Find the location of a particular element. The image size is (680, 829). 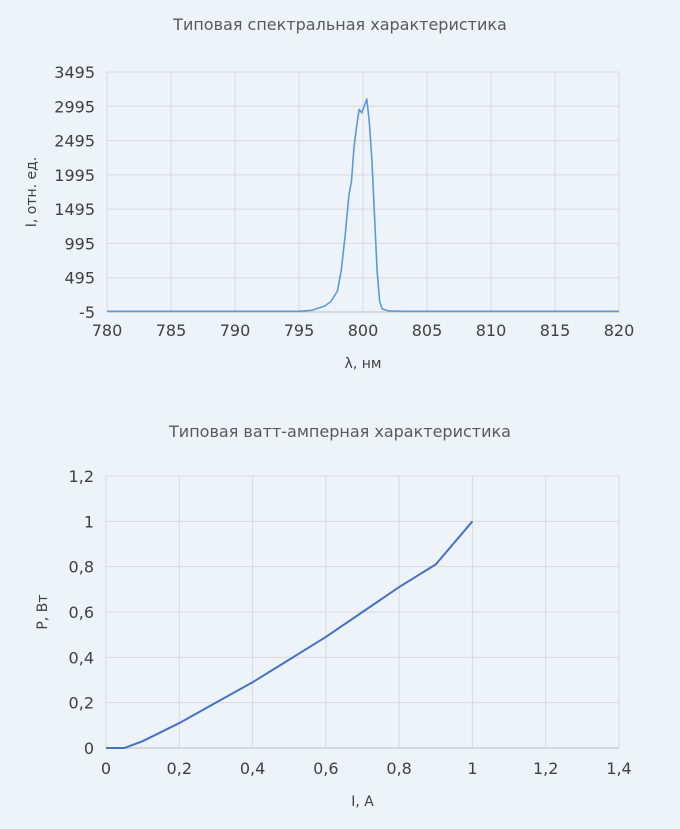

y-axis-label: I, отн. ед. is located at coordinates (32, 192).